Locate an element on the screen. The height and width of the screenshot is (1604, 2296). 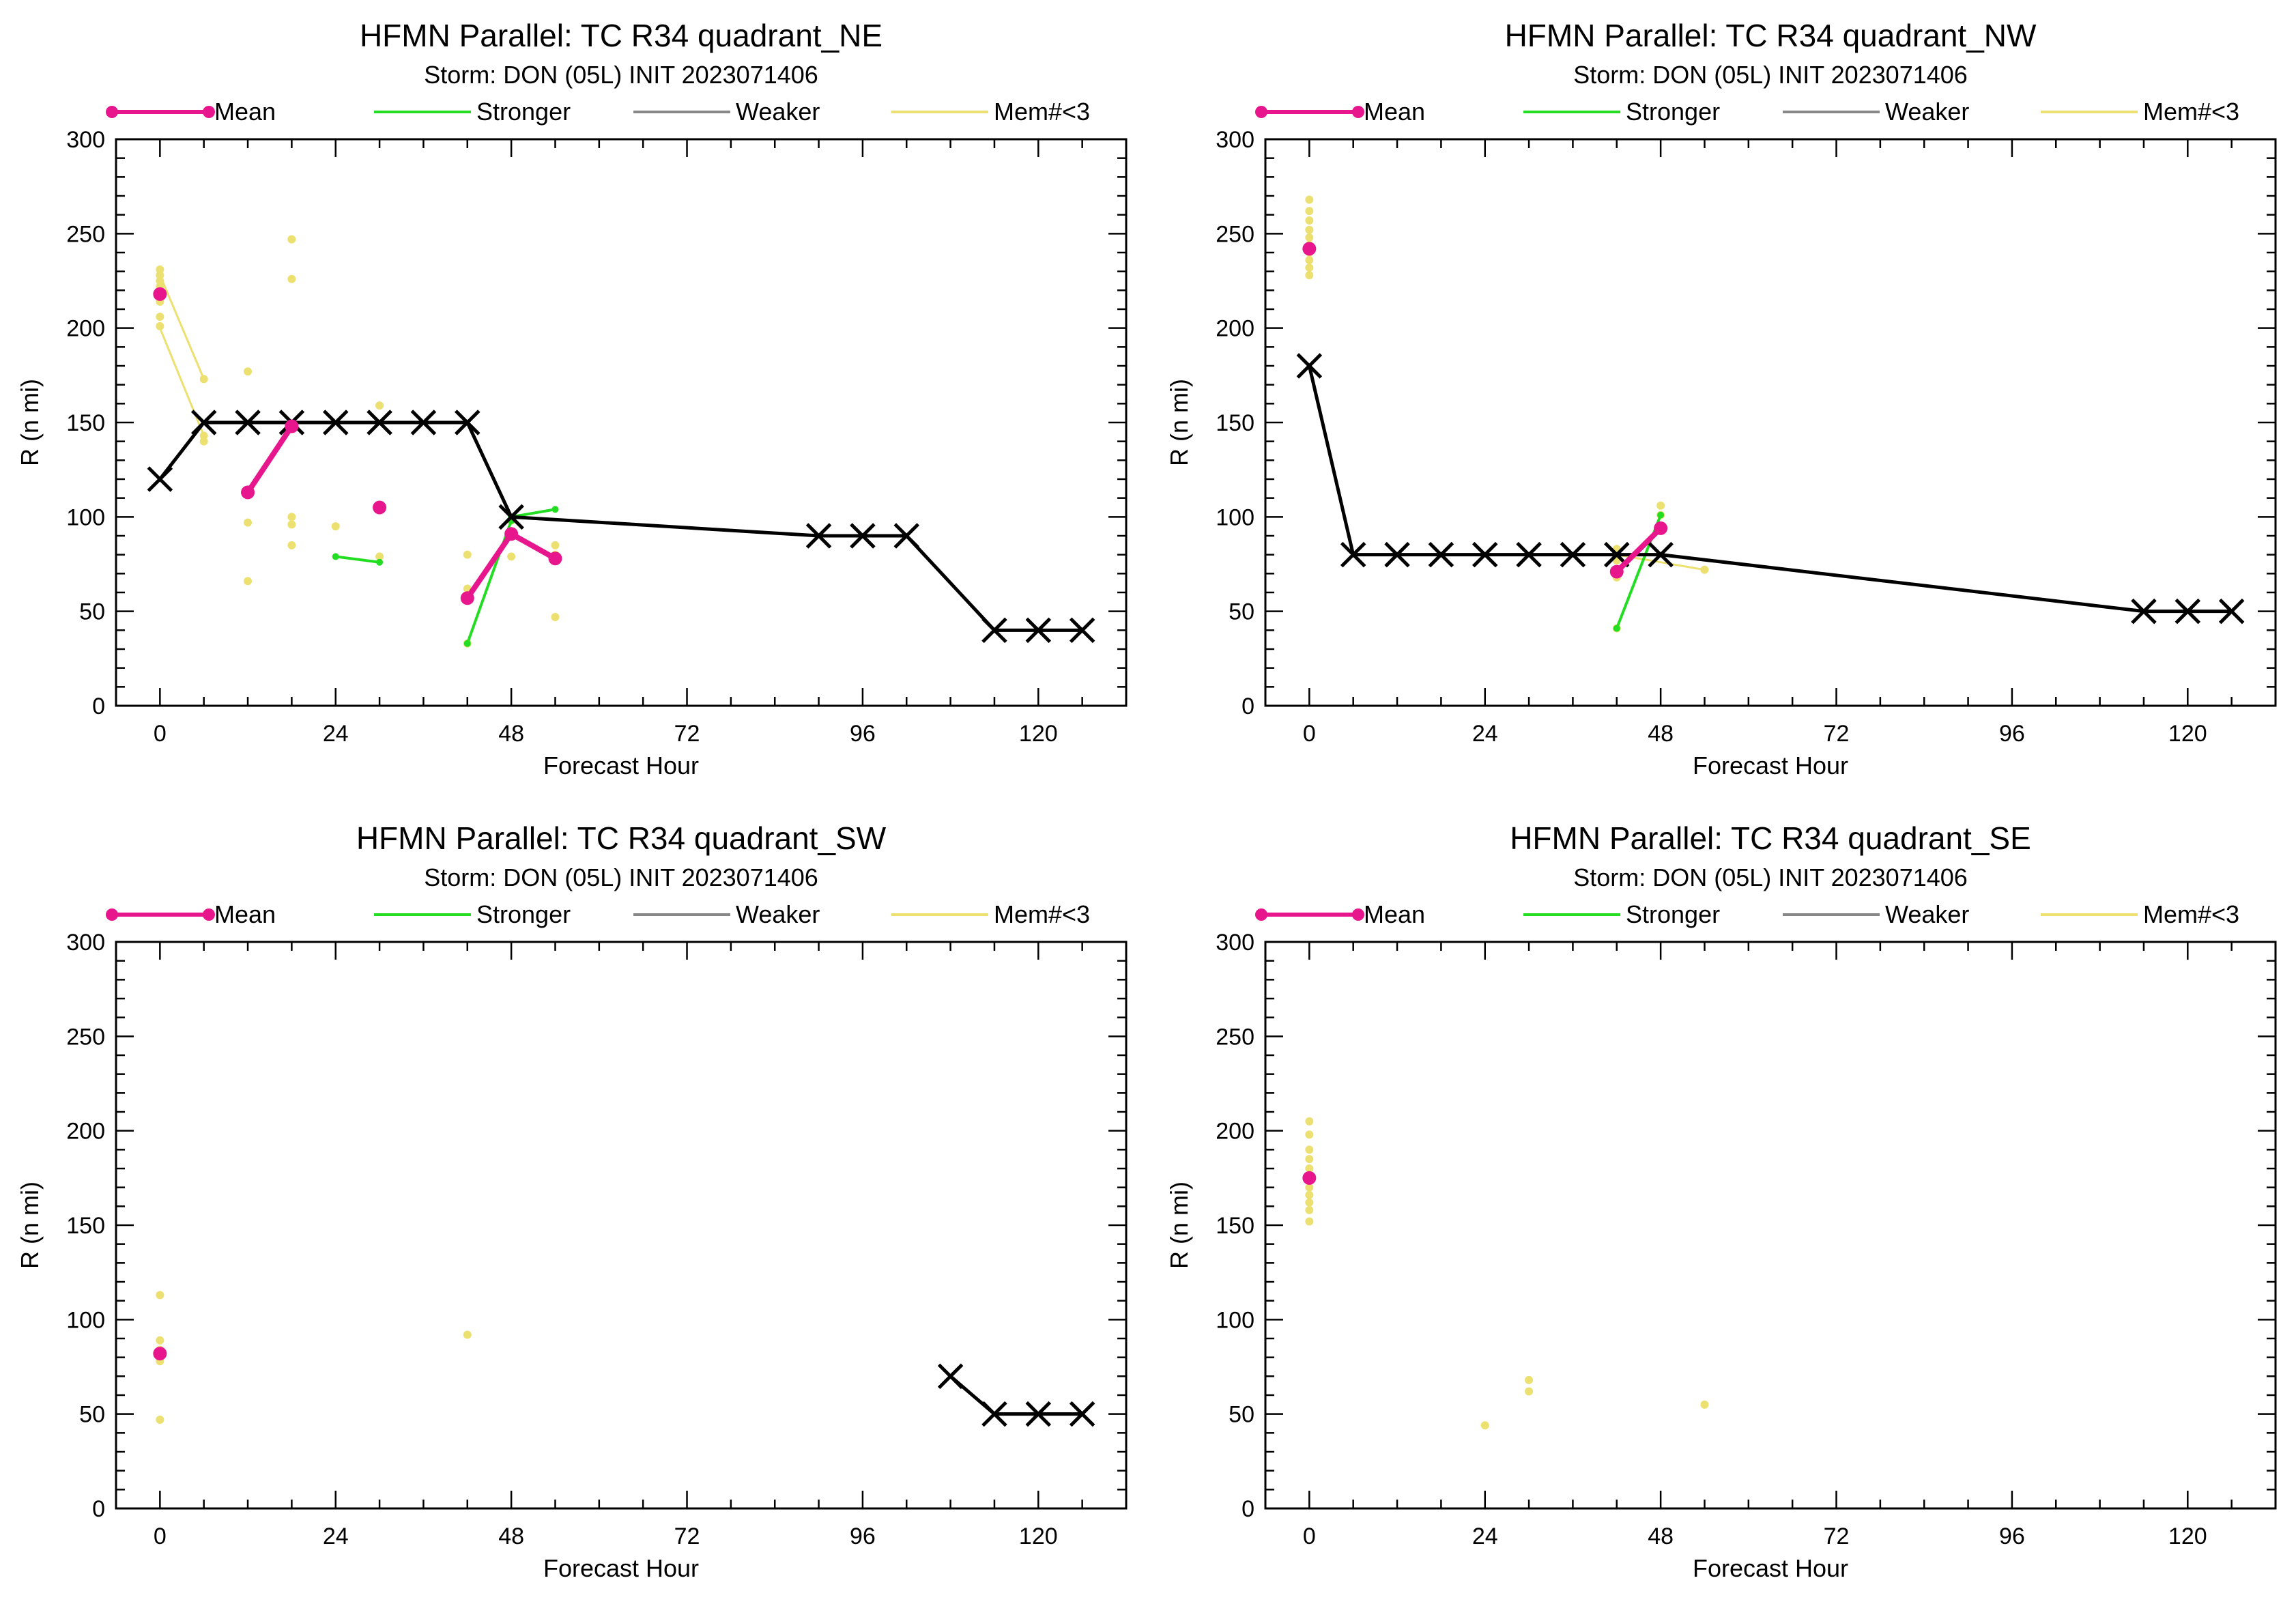
legend-label-mem: Mem#<3 is located at coordinates (1042, 914).